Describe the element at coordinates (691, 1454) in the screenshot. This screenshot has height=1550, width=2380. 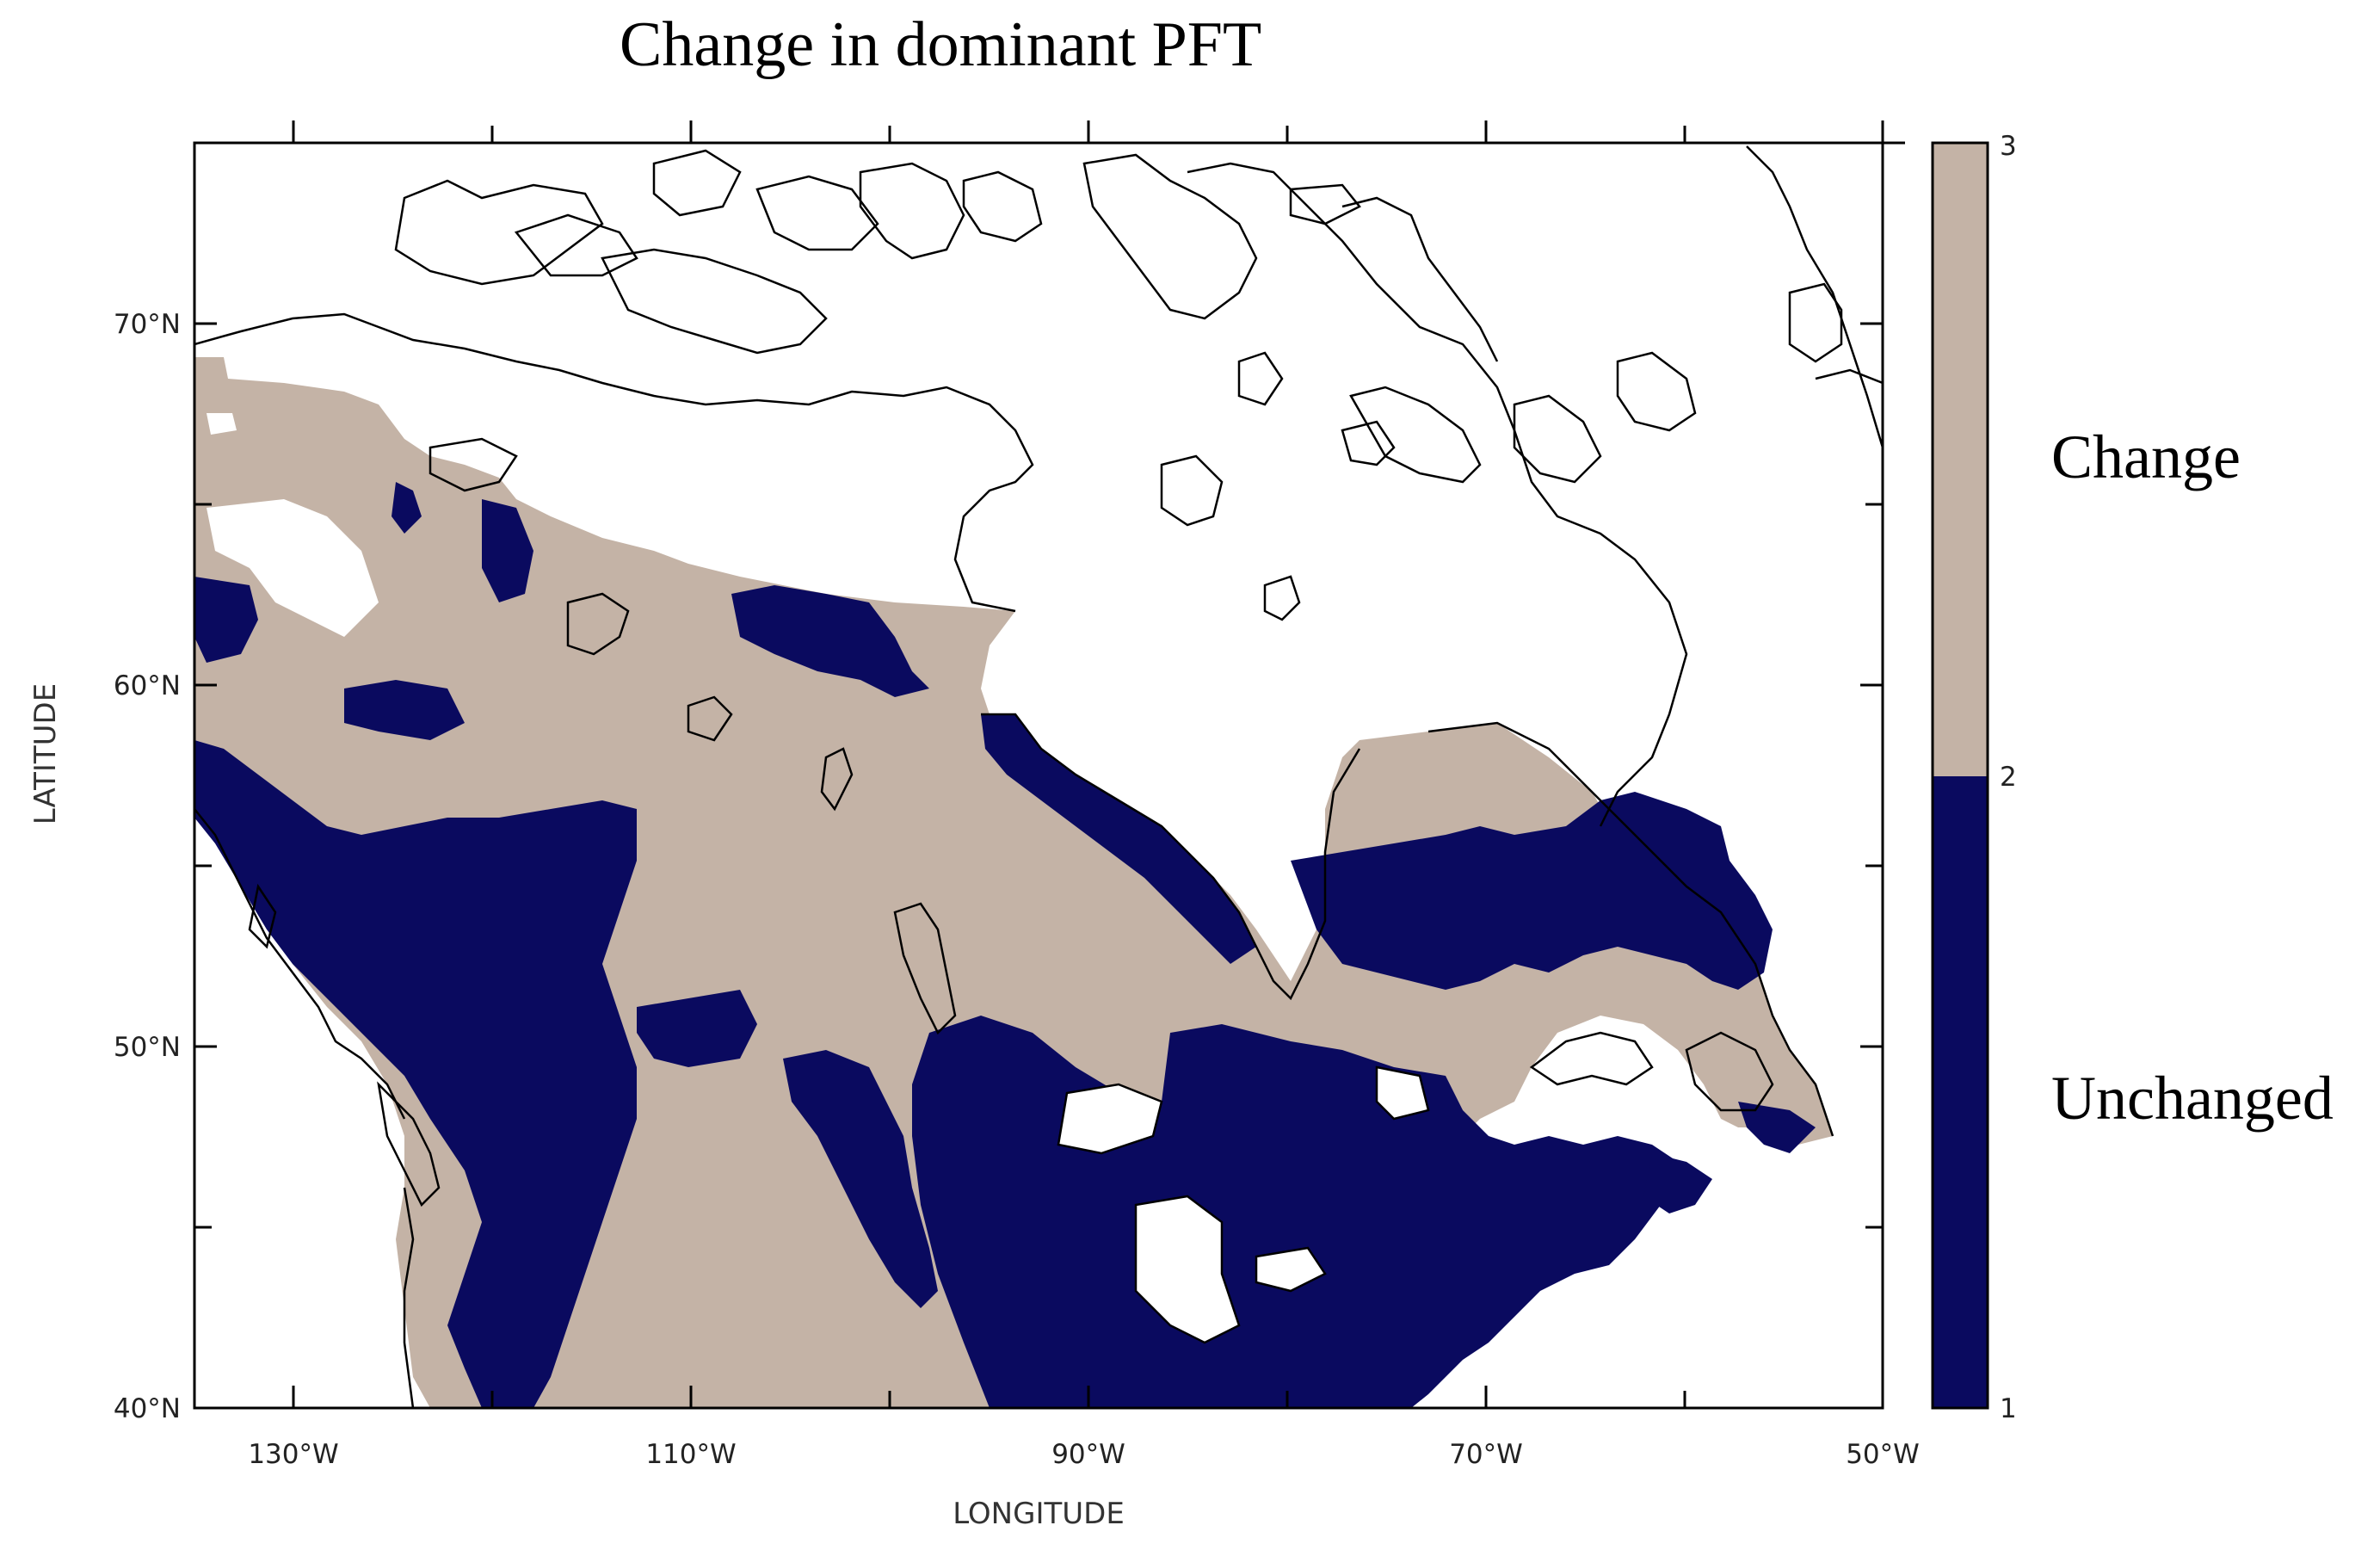
I see `x-tick-label: 110°W` at that location.